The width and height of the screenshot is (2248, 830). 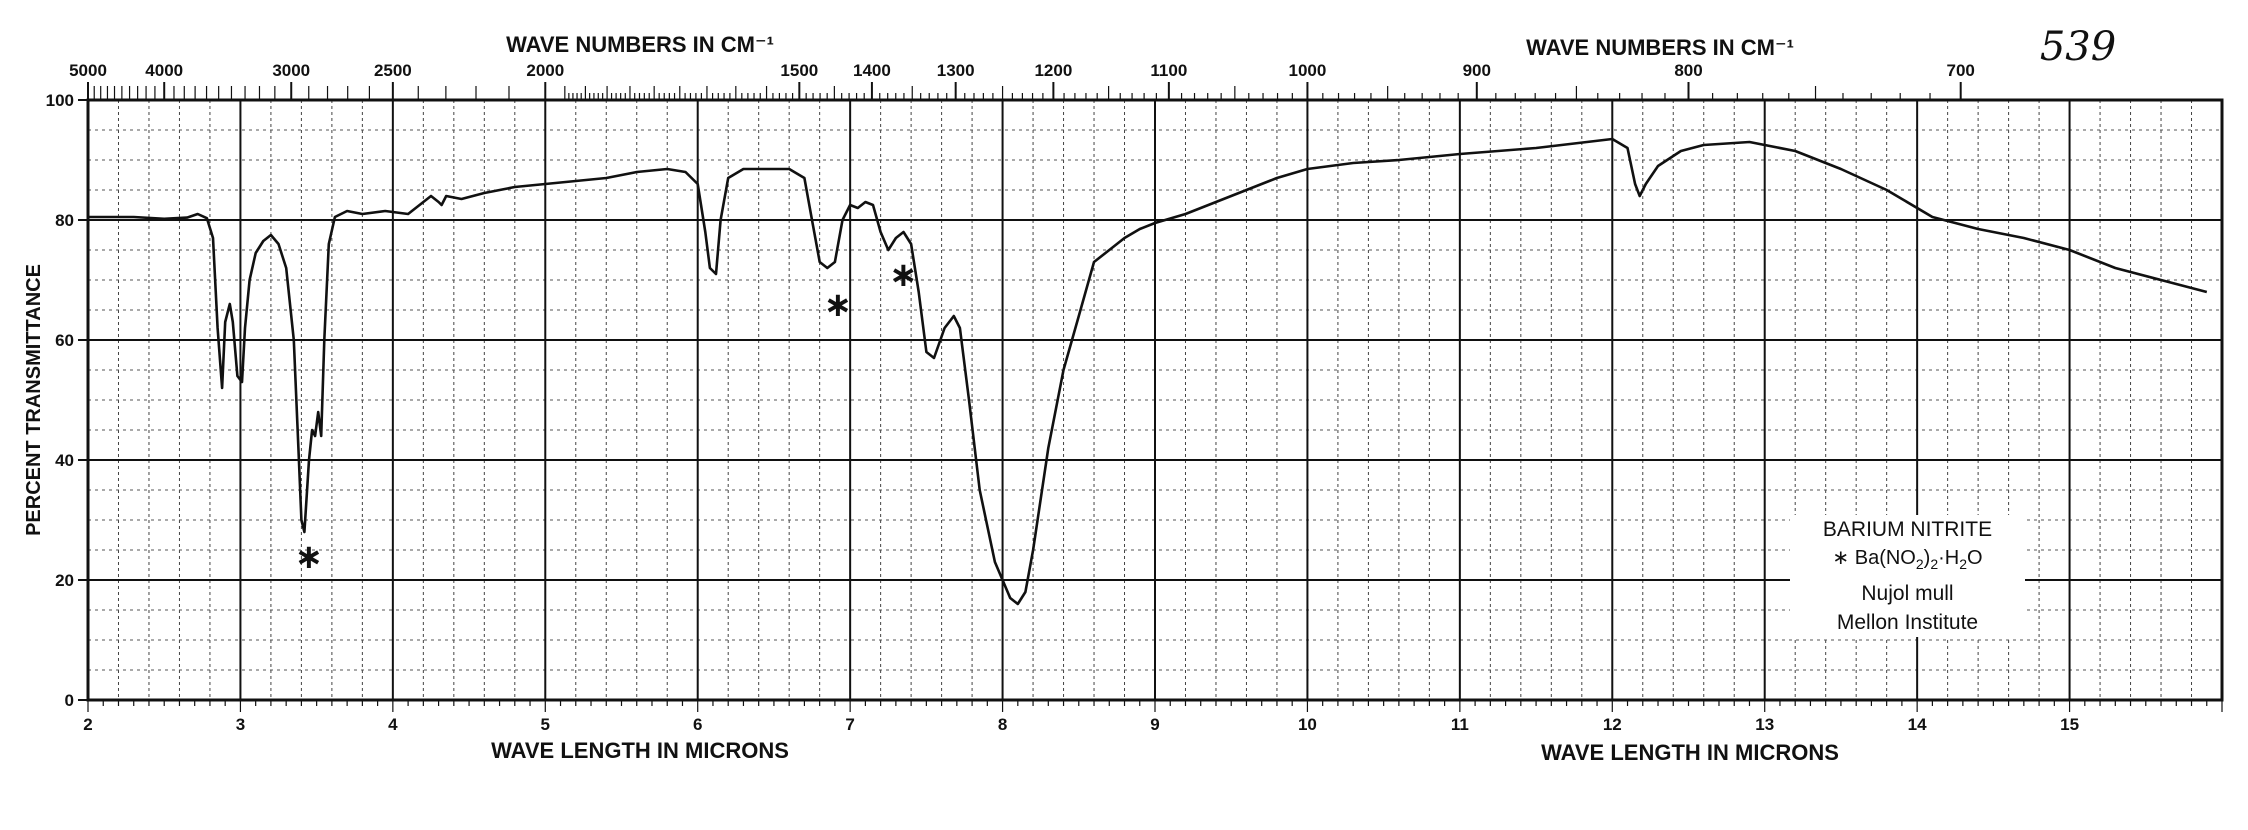 I want to click on wavelength-tick-label: 15, so click(x=2069, y=724).